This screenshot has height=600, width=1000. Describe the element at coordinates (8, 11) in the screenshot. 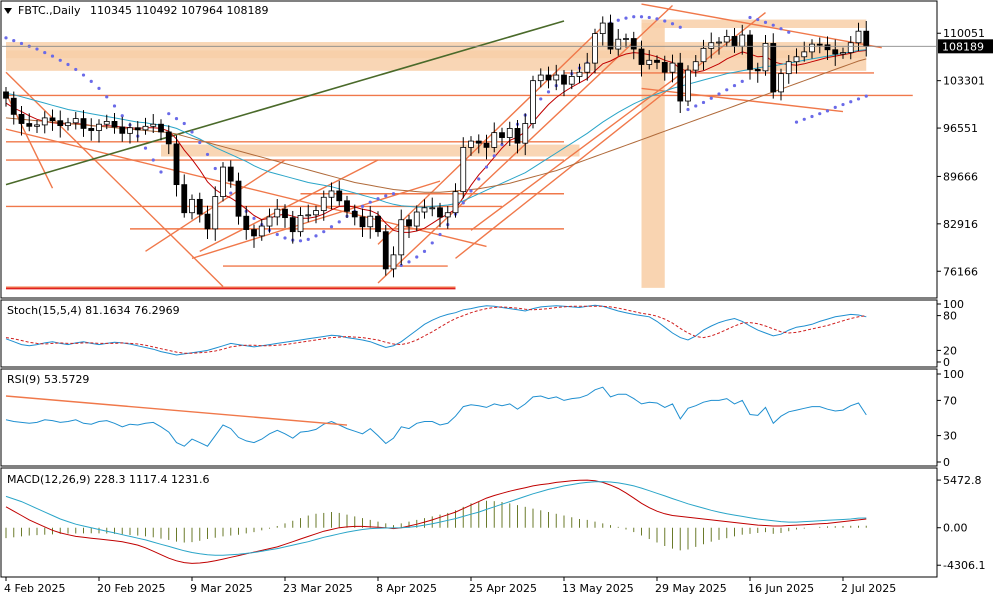

I see `collapse-arrow-icon` at that location.